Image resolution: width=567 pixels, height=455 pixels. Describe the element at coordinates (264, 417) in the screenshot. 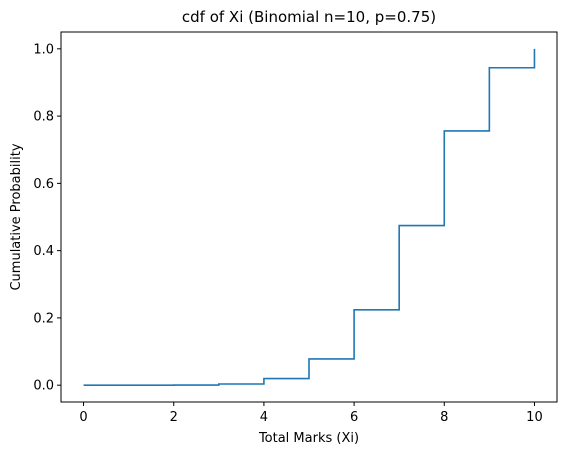

I see `x-tick-label: 4` at that location.